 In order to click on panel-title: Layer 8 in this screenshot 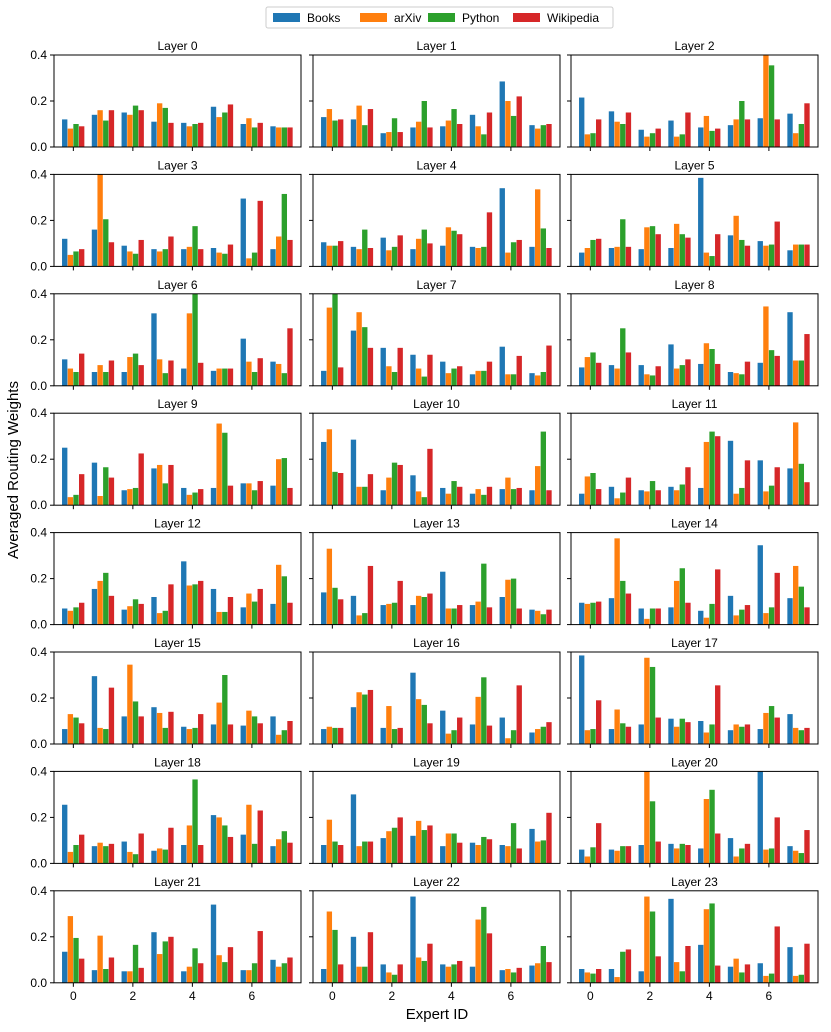, I will do `click(694, 285)`.